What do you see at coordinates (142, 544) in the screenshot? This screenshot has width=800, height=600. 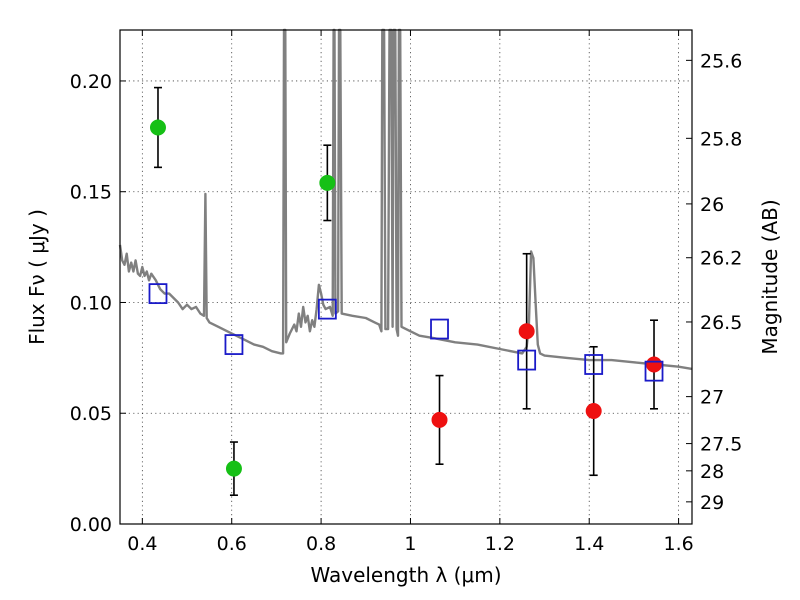 I see `x-tick-label: 0.4` at bounding box center [142, 544].